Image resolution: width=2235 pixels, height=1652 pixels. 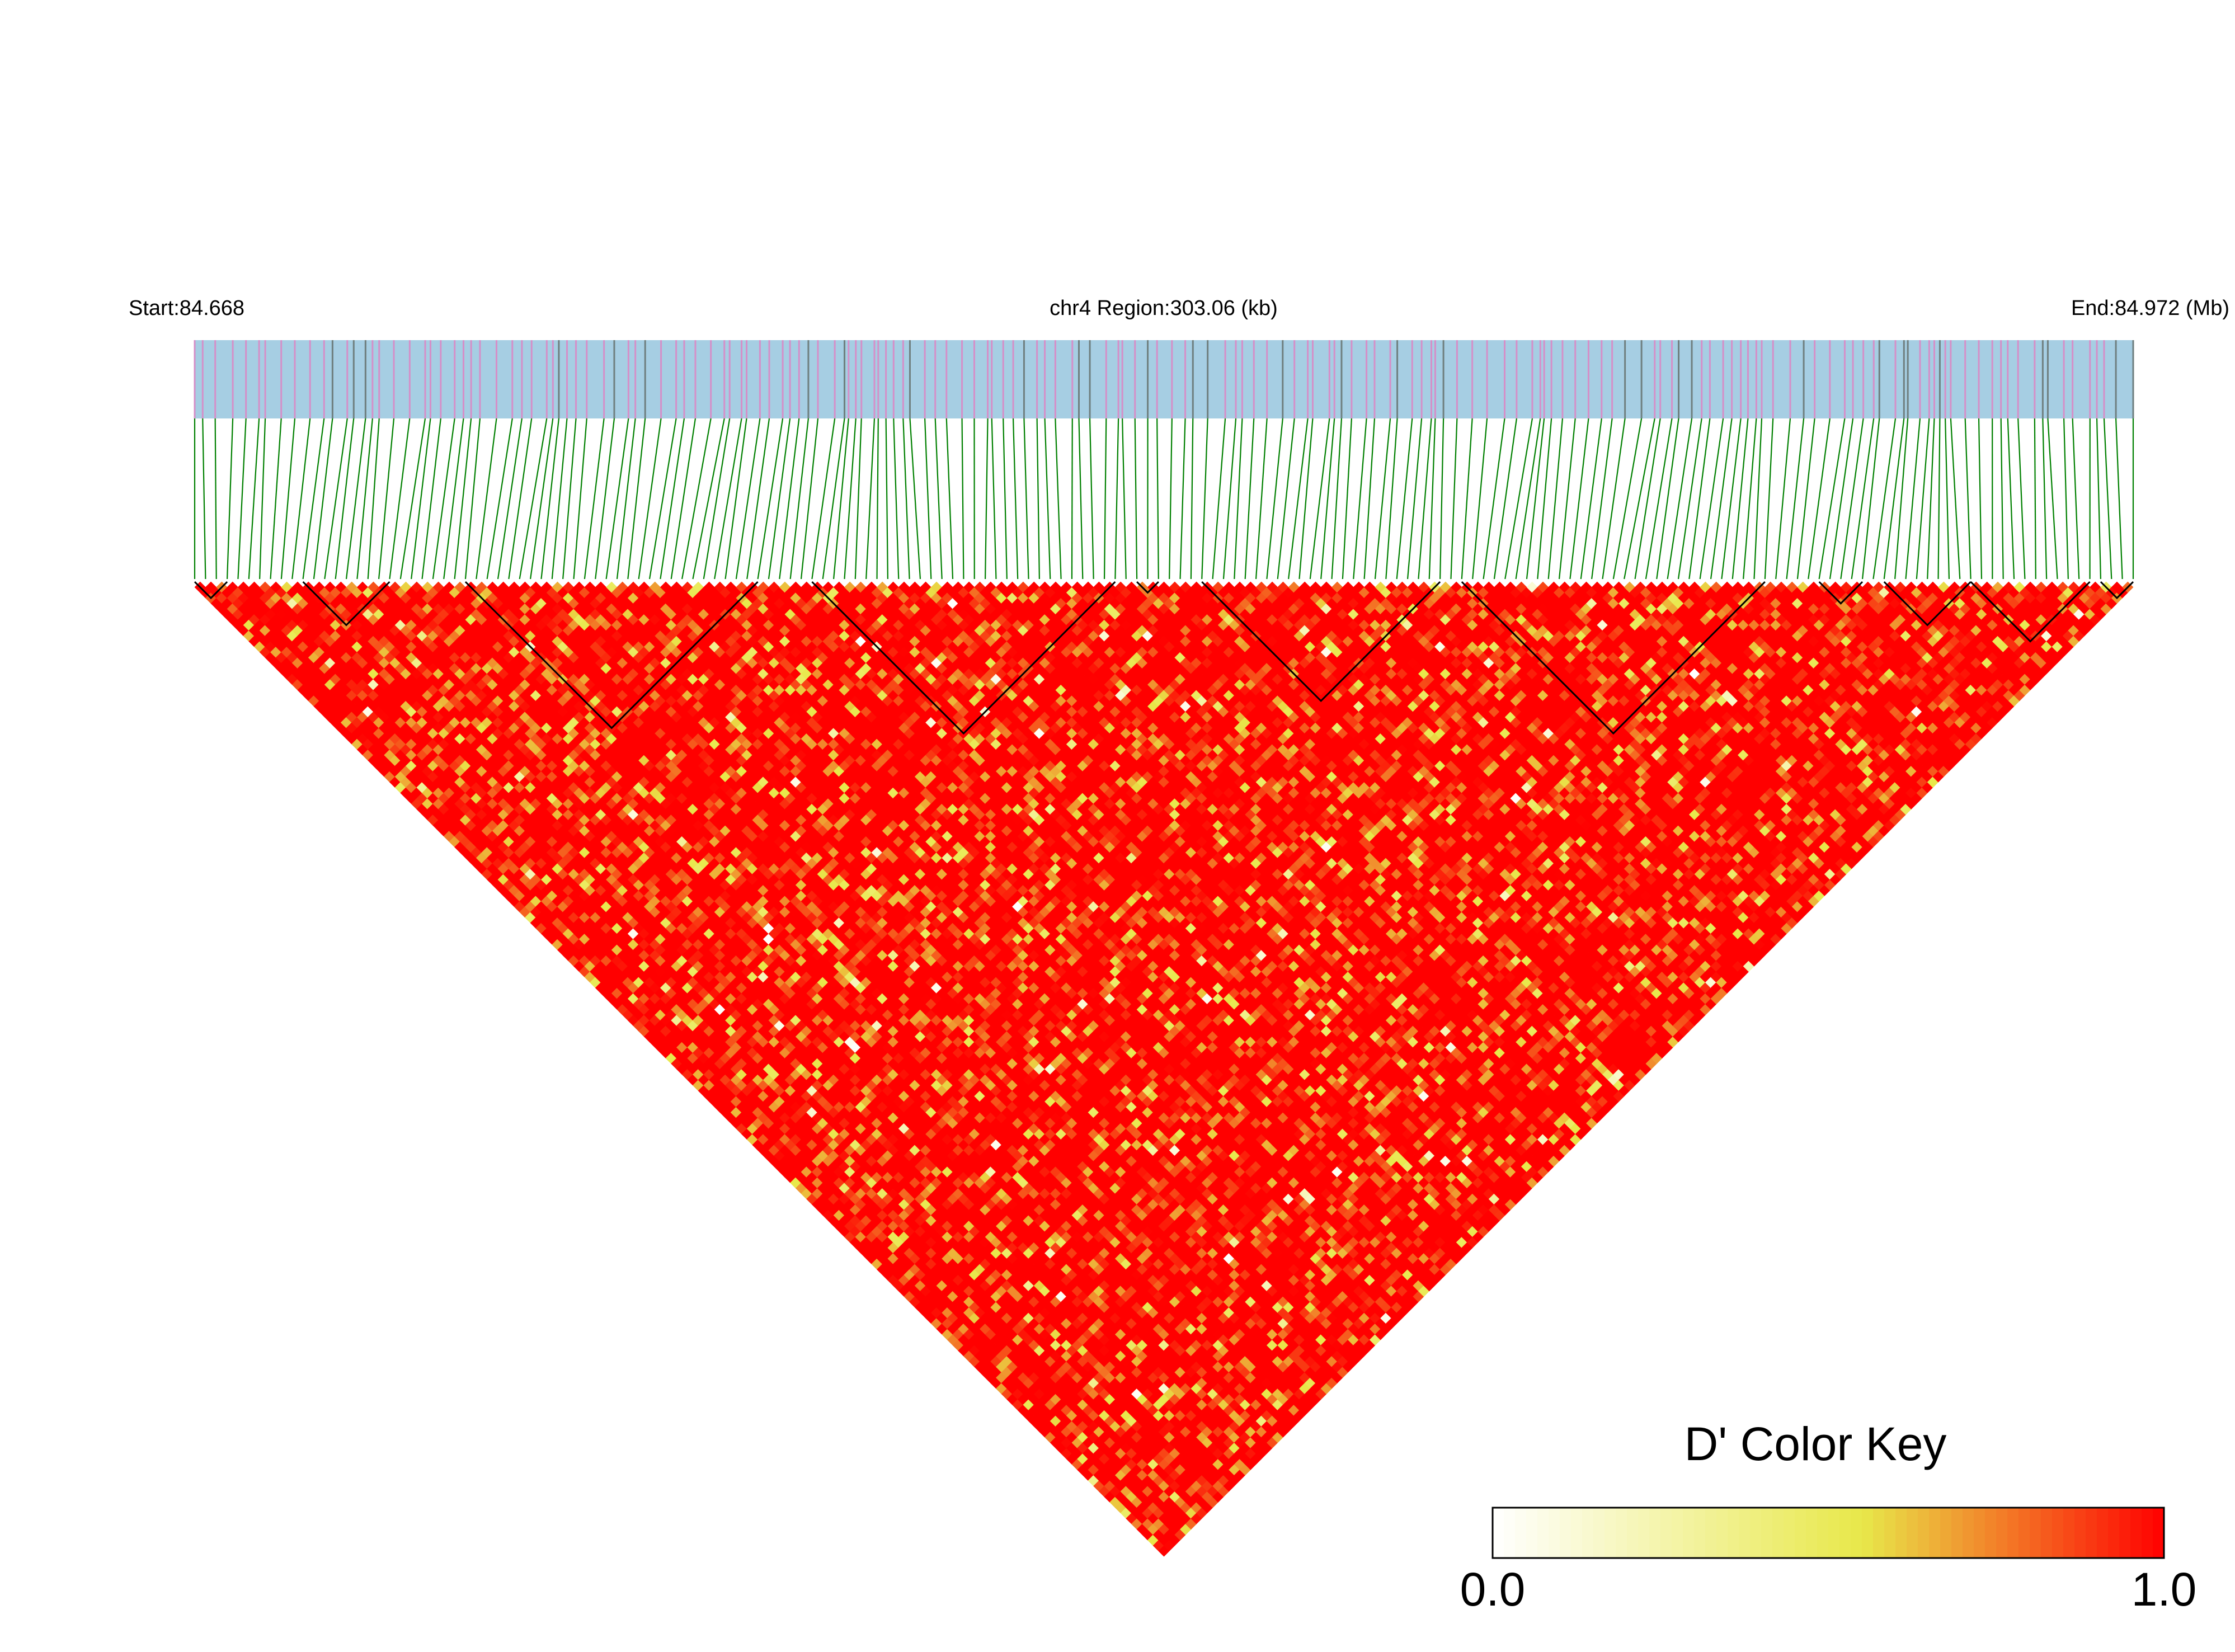 I want to click on snp-ticks, so click(x=1164, y=379).